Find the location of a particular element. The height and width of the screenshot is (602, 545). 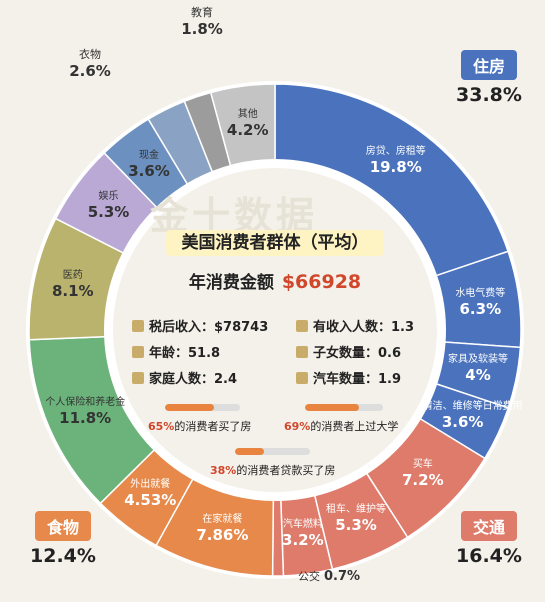

slice-name-4: 买车 is located at coordinates (422, 464).